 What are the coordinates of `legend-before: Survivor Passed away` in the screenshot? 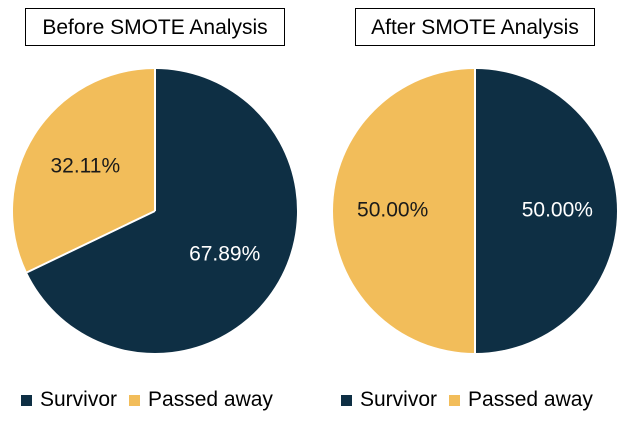 It's located at (153, 400).